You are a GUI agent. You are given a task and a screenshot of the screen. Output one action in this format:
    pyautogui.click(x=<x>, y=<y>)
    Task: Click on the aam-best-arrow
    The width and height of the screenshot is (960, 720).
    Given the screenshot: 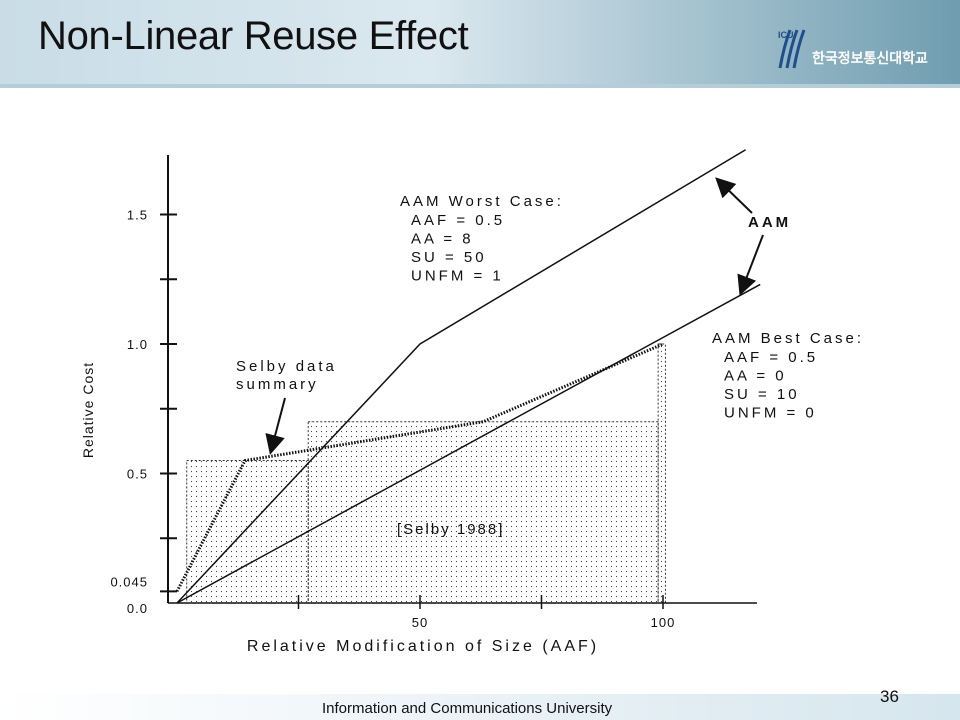 What is the action you would take?
    pyautogui.click(x=750, y=265)
    